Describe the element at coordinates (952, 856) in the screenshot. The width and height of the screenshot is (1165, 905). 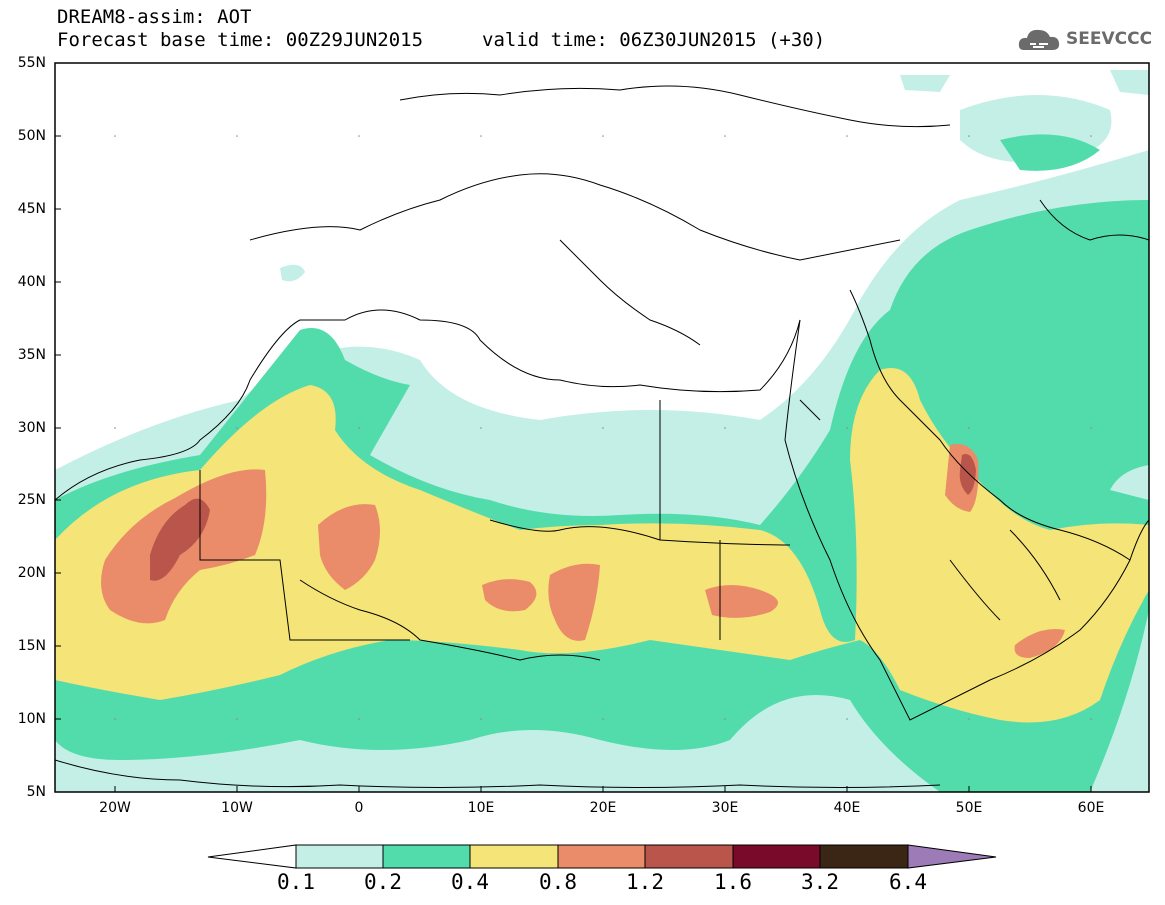
I see `colorbar-high-arrow` at that location.